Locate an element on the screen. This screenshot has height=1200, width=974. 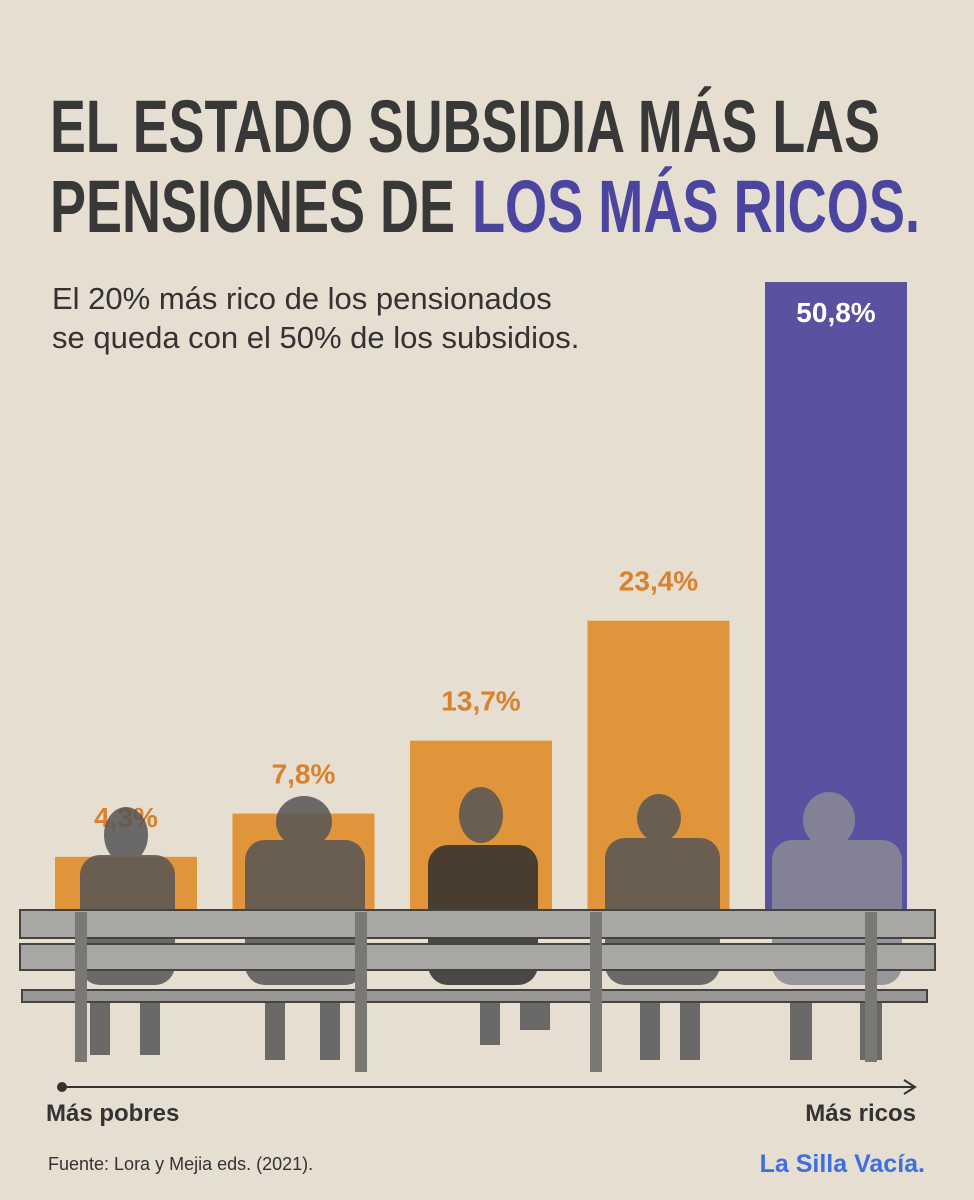
title-line: EL ESTADO SUBSIDIA MÁS LAS is located at coordinates (465, 126).